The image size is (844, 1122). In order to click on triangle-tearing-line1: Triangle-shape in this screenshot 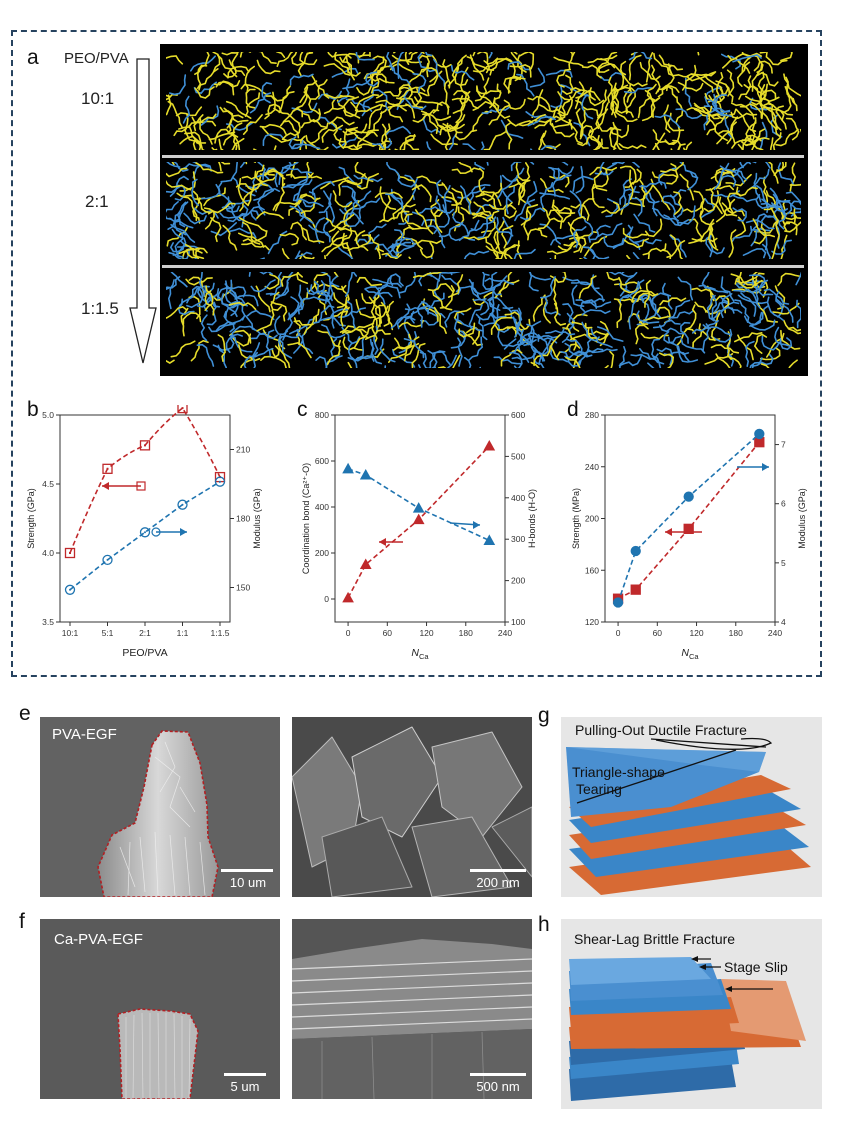, I will do `click(618, 772)`.